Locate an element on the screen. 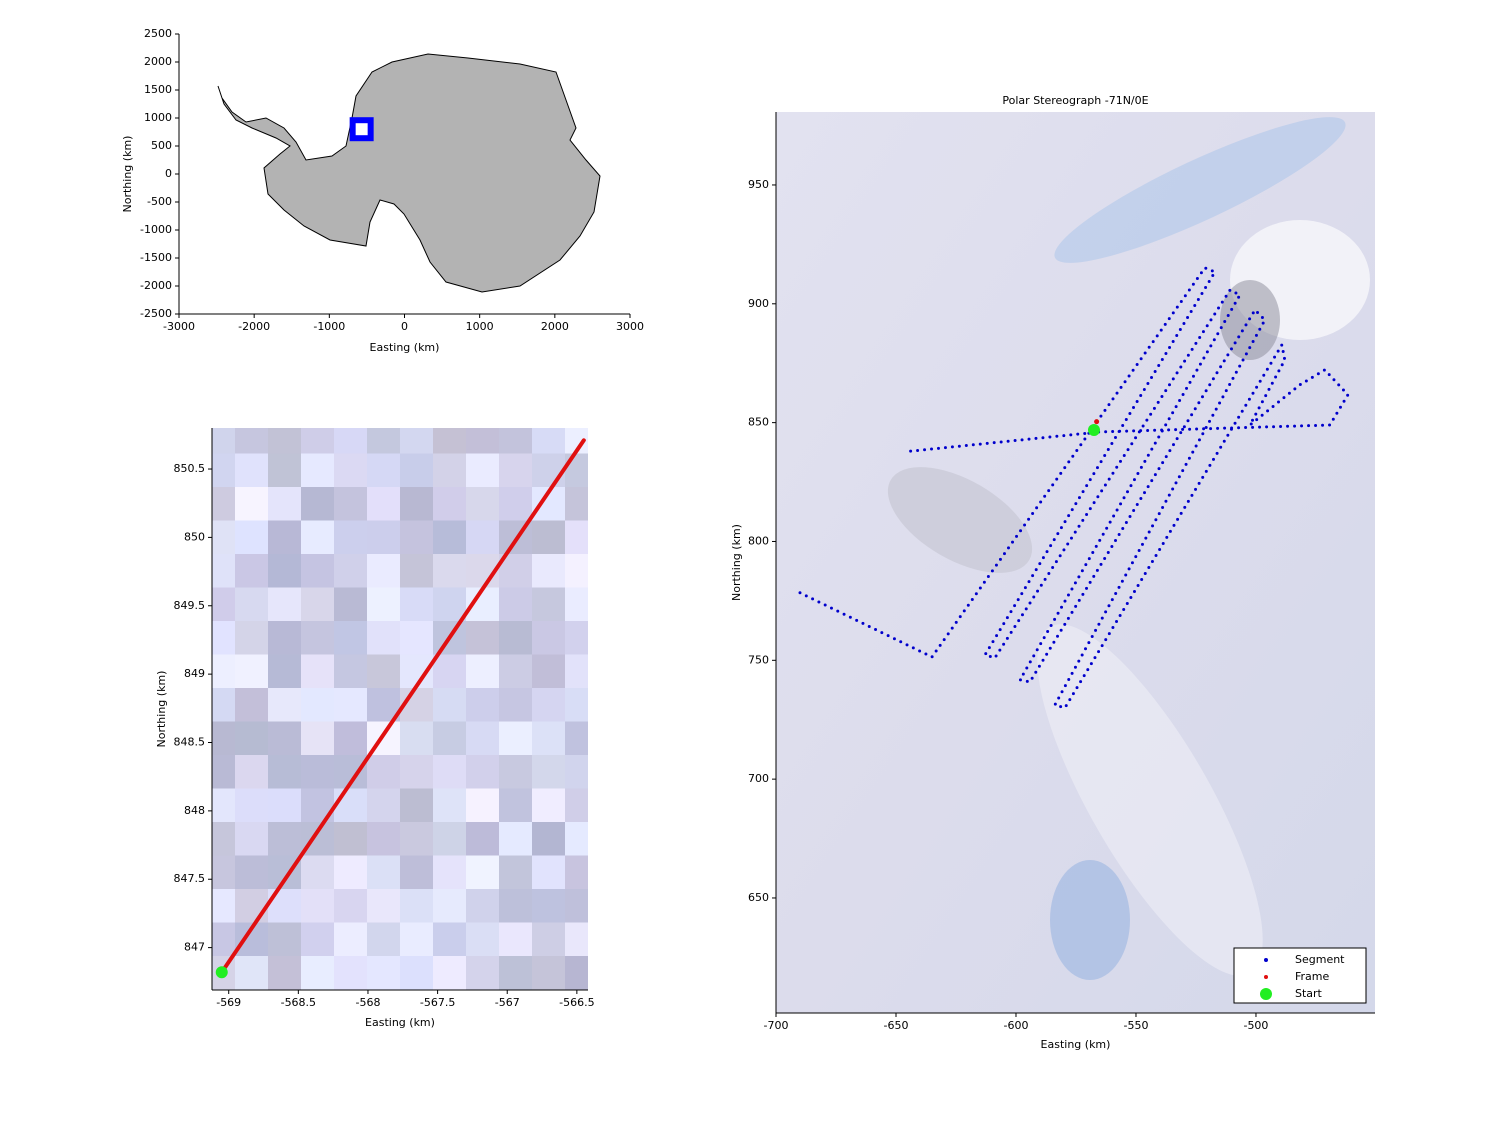 The height and width of the screenshot is (1125, 1501). y-axis-label: Northing (km) is located at coordinates (736, 562).